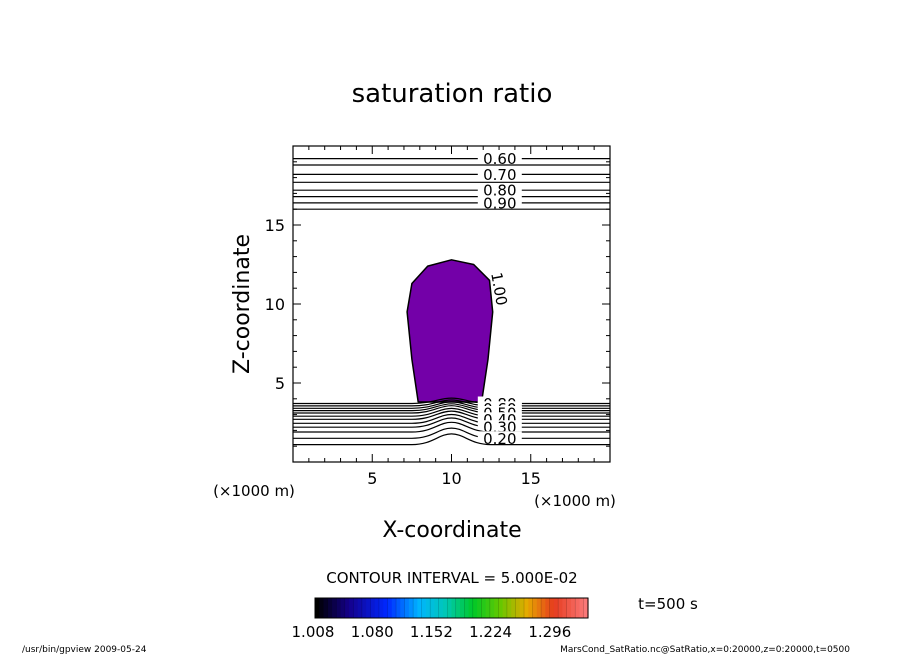  Describe the element at coordinates (452, 94) in the screenshot. I see `chart-title: saturation ratio` at that location.